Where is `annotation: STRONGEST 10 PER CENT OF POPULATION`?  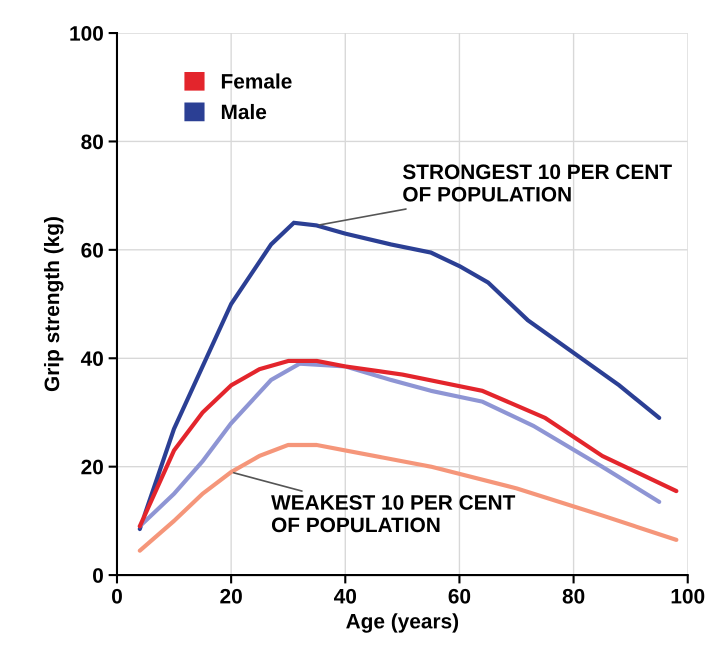
annotation: STRONGEST 10 PER CENT OF POPULATION is located at coordinates (537, 183).